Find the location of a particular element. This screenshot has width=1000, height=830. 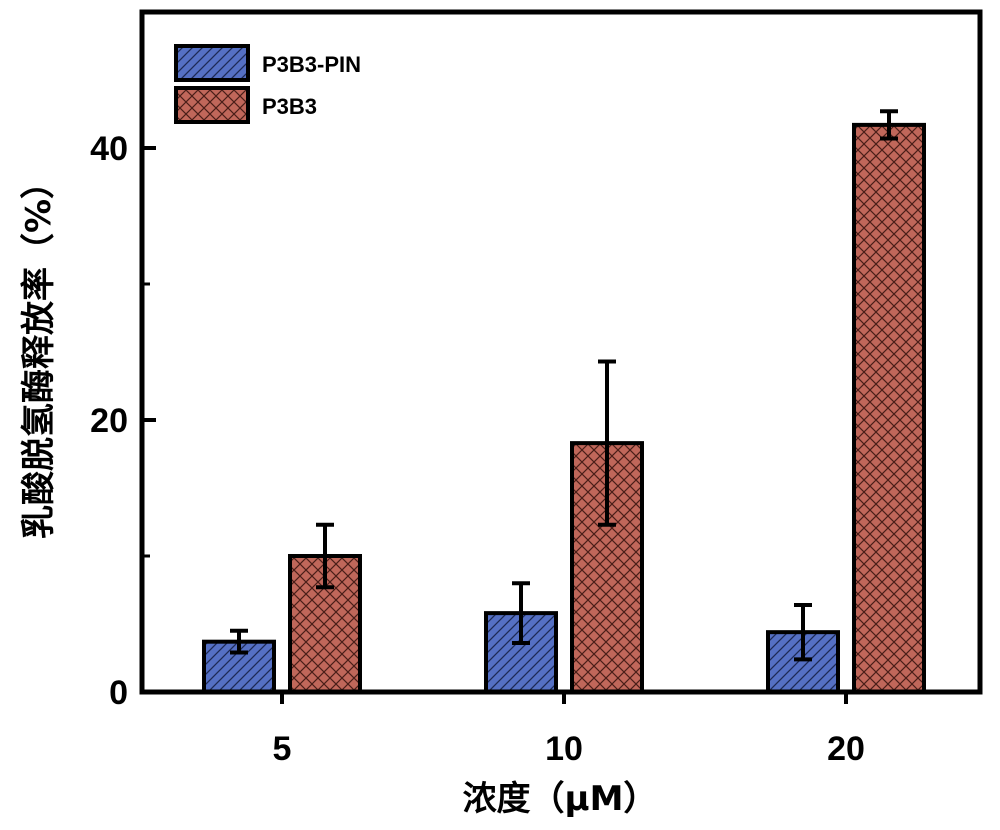

legend-label-p3b3-pin: P3B3-PIN is located at coordinates (311, 64).